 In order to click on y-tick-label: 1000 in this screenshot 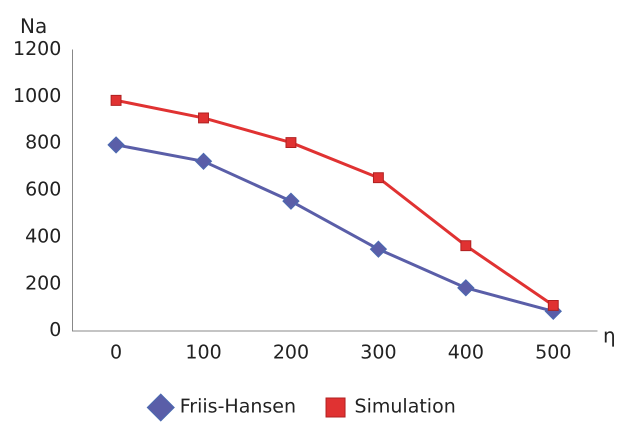, I will do `click(37, 95)`.